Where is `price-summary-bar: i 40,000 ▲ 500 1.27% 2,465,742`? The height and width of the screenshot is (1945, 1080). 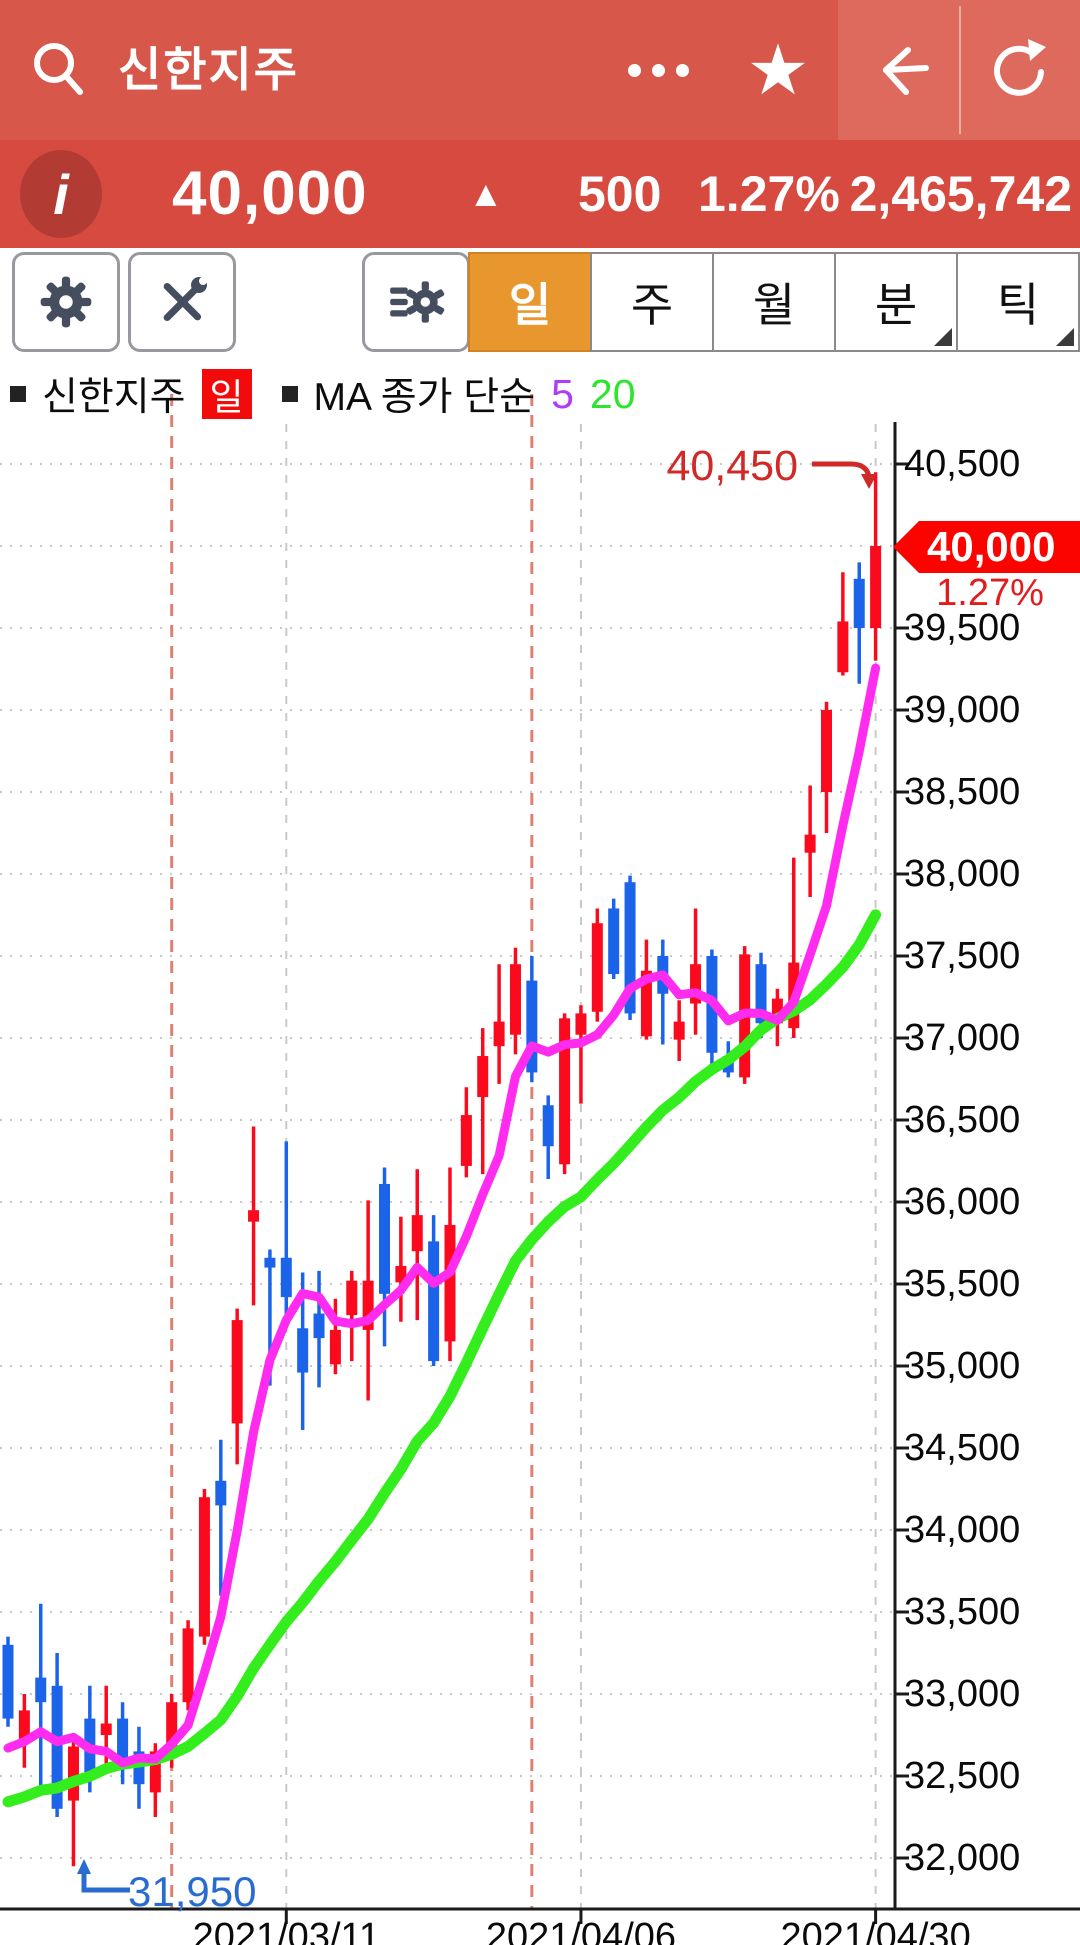
price-summary-bar: i 40,000 ▲ 500 1.27% 2,465,742 is located at coordinates (540, 194).